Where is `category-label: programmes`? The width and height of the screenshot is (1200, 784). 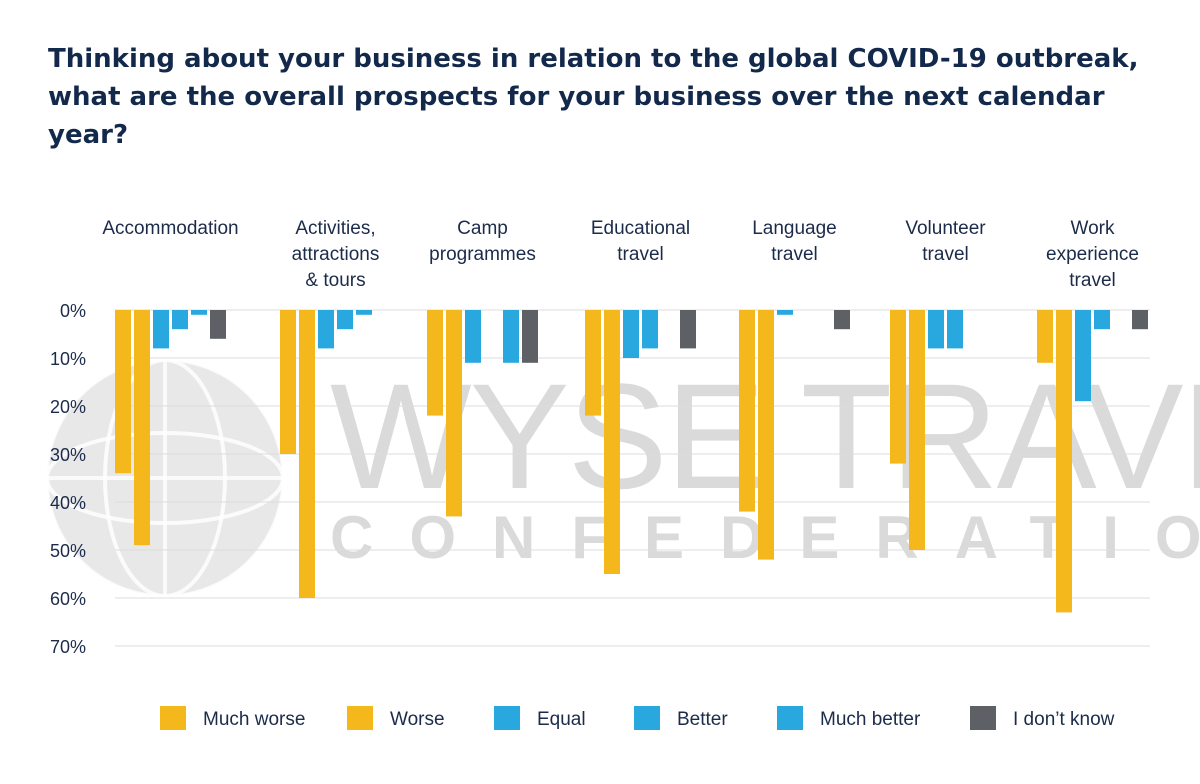
category-label: programmes is located at coordinates (482, 254).